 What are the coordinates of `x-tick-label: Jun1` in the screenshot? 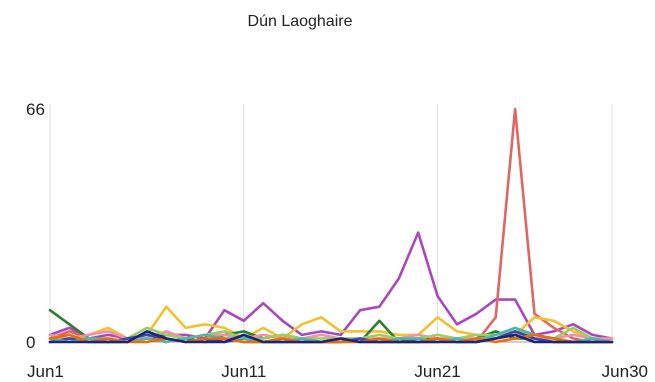 It's located at (45, 371).